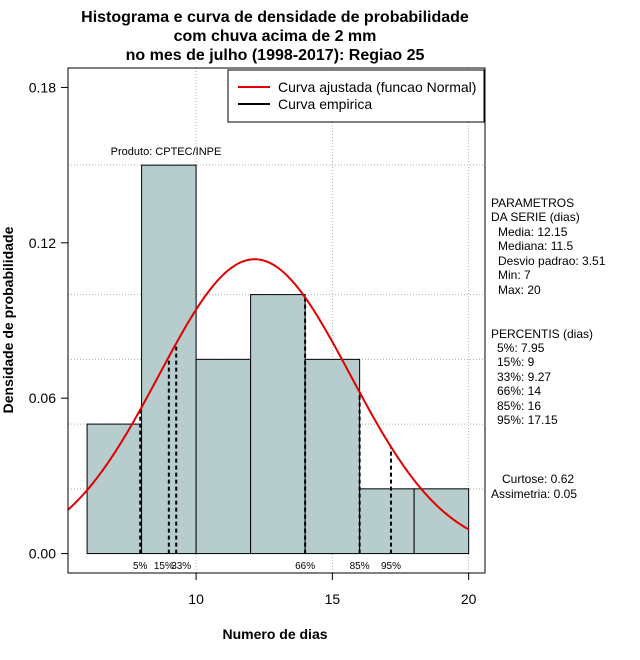  I want to click on legend-box, so click(356, 96).